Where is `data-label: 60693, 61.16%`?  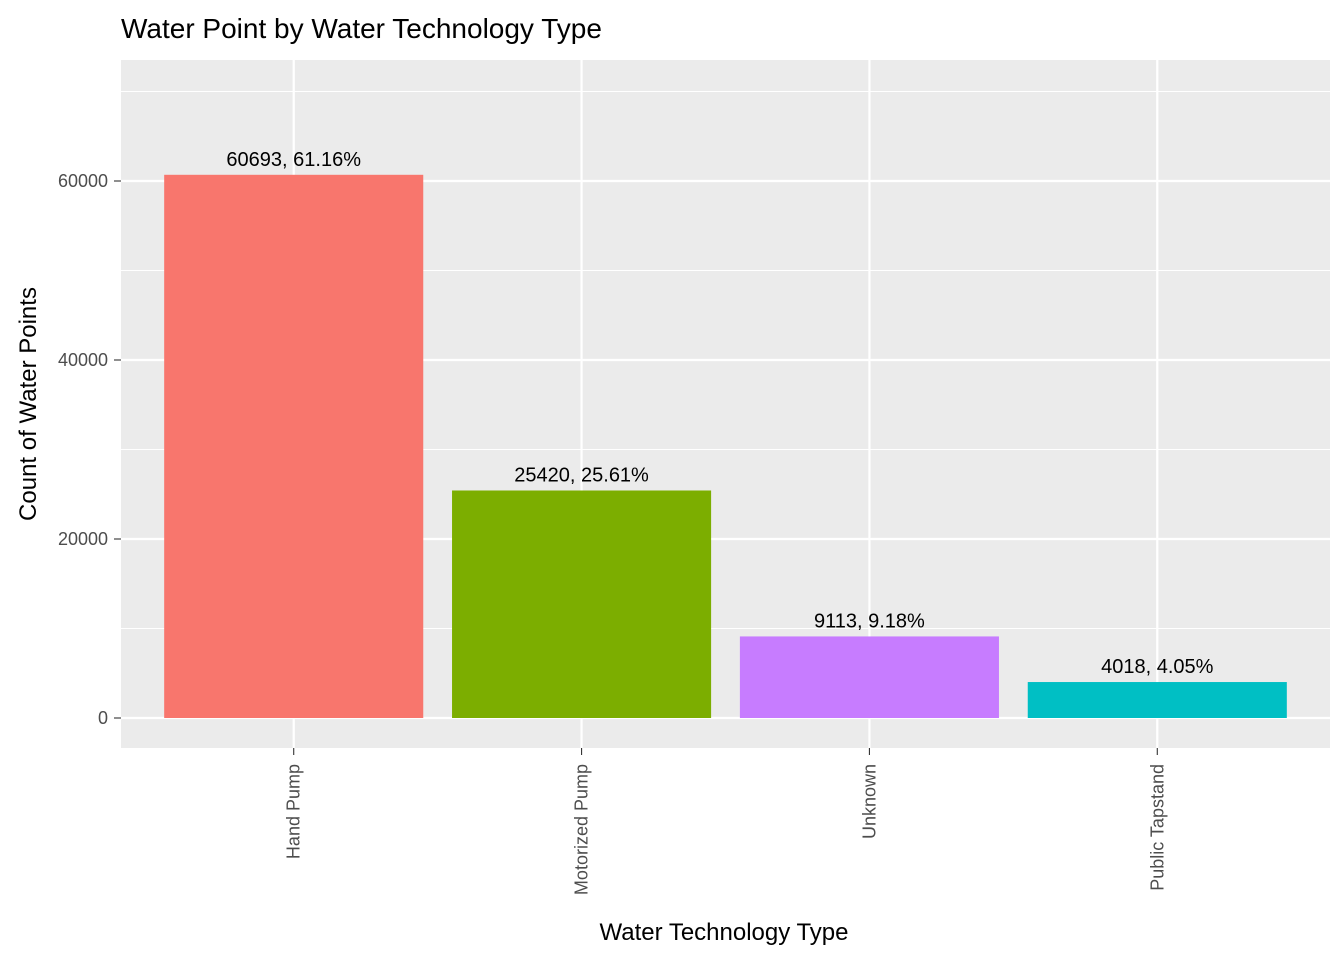 data-label: 60693, 61.16% is located at coordinates (293, 160).